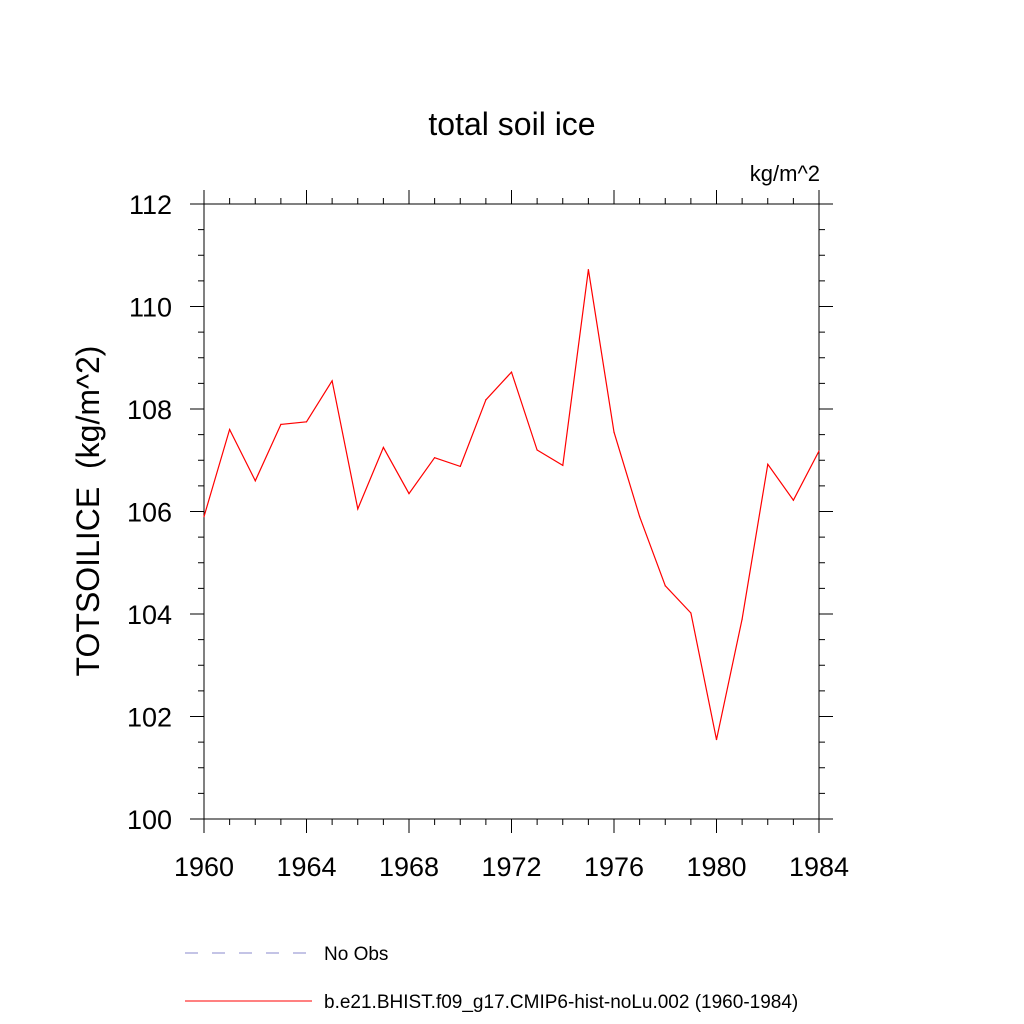 The height and width of the screenshot is (1024, 1024). I want to click on y-tick-label: 102, so click(149, 718).